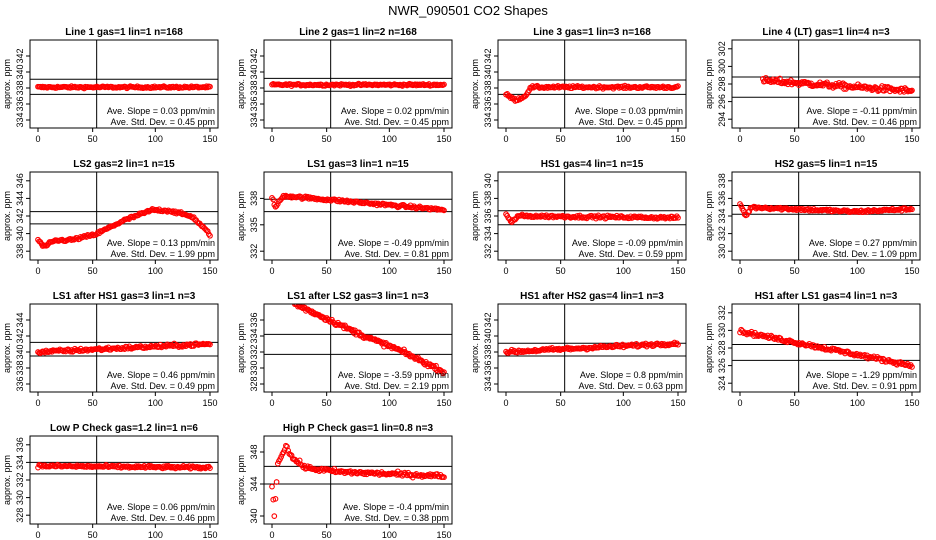 Image resolution: width=936 pixels, height=540 pixels. What do you see at coordinates (161, 507) in the screenshot?
I see `slope-annotation: Ave. Slope = 0.06 ppm/min` at bounding box center [161, 507].